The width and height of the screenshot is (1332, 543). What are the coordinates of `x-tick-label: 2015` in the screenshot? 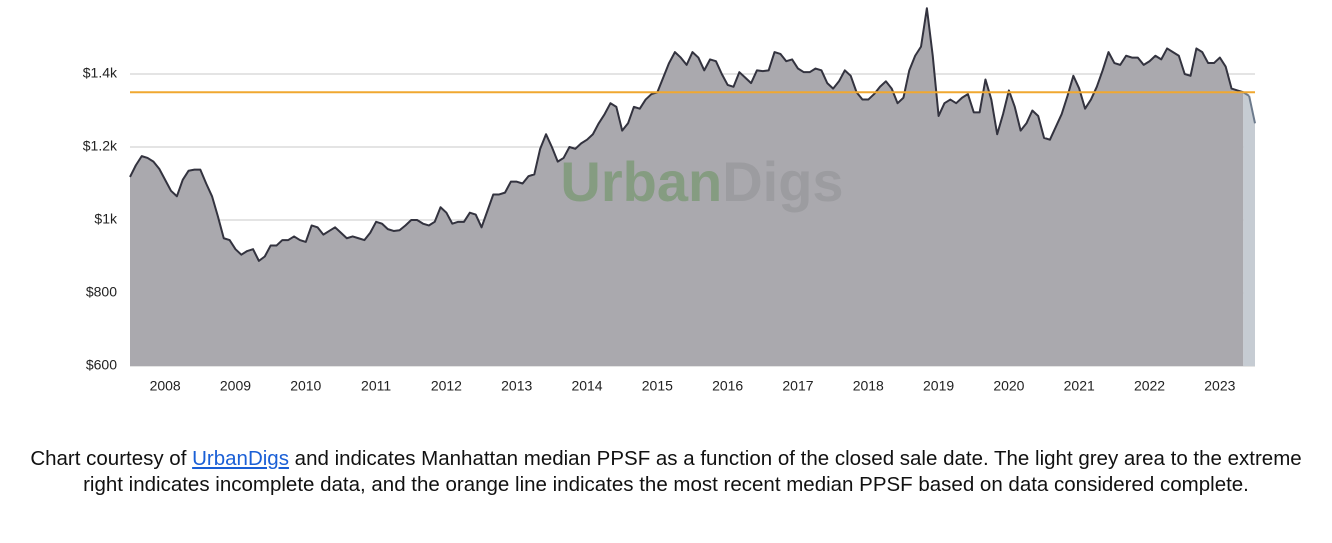 It's located at (657, 386).